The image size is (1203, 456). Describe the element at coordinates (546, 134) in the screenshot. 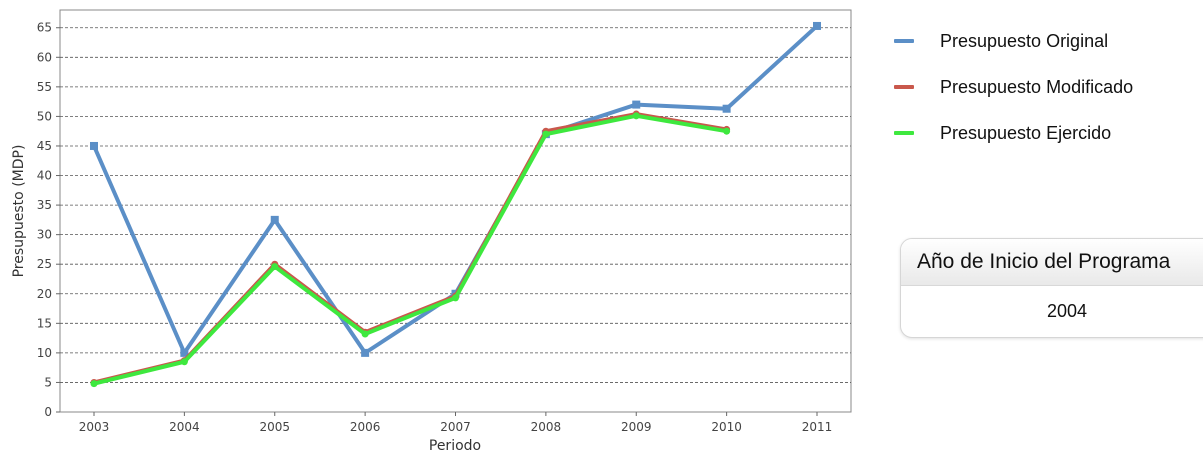

I see `point-presupuesto-ejercido-2008` at that location.